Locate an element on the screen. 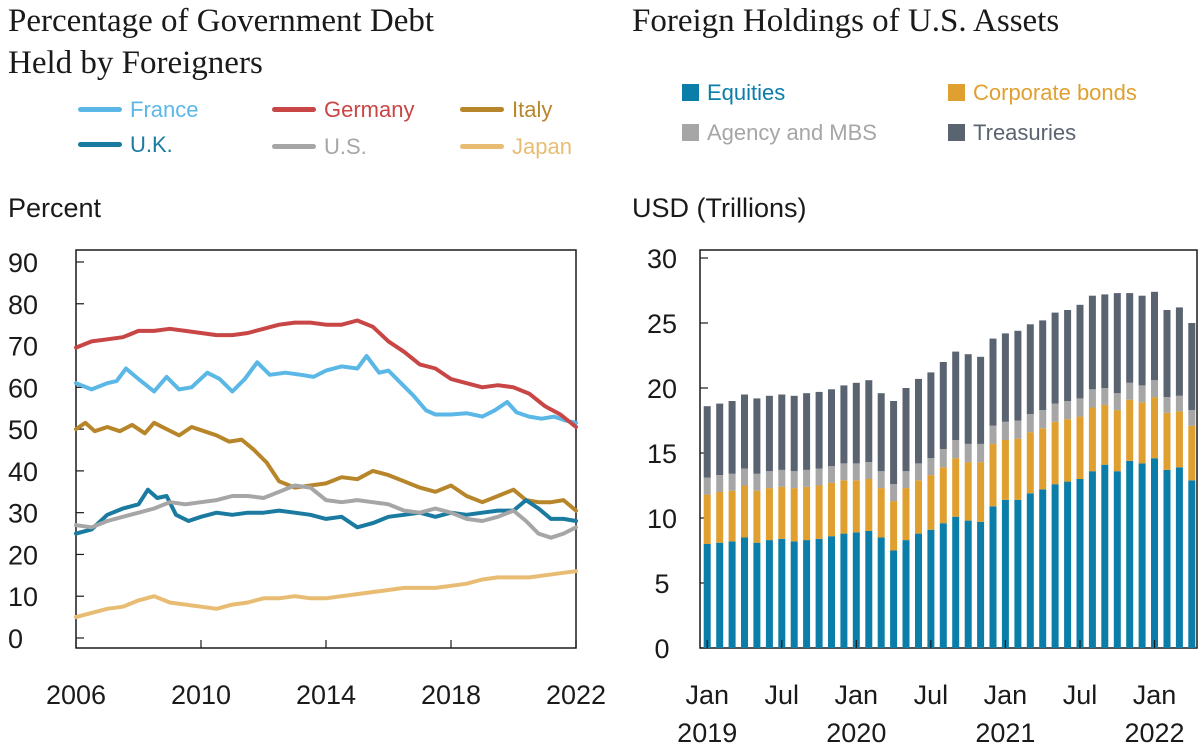  right-x-tick-month: Jul is located at coordinates (1080, 695).